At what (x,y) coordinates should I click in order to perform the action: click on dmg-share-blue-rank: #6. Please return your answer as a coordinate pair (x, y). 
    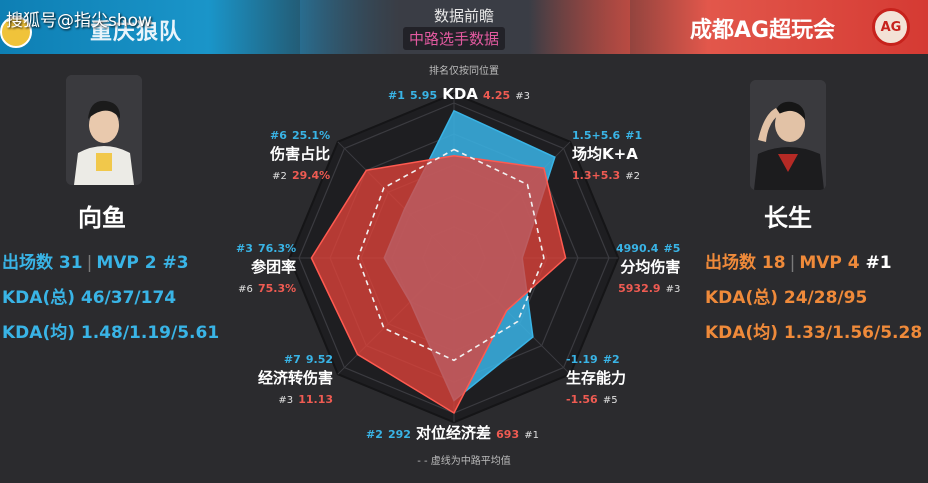
    Looking at the image, I should click on (278, 135).